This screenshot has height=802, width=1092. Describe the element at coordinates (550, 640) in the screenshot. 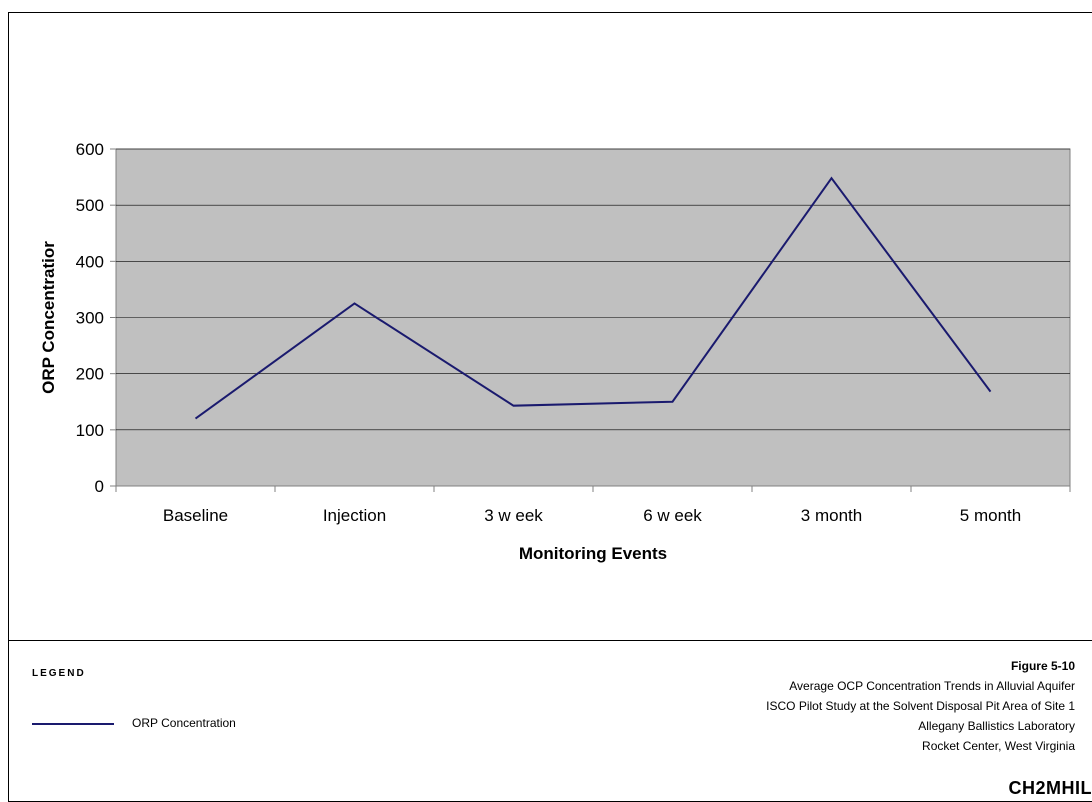

I see `footer-divider` at that location.